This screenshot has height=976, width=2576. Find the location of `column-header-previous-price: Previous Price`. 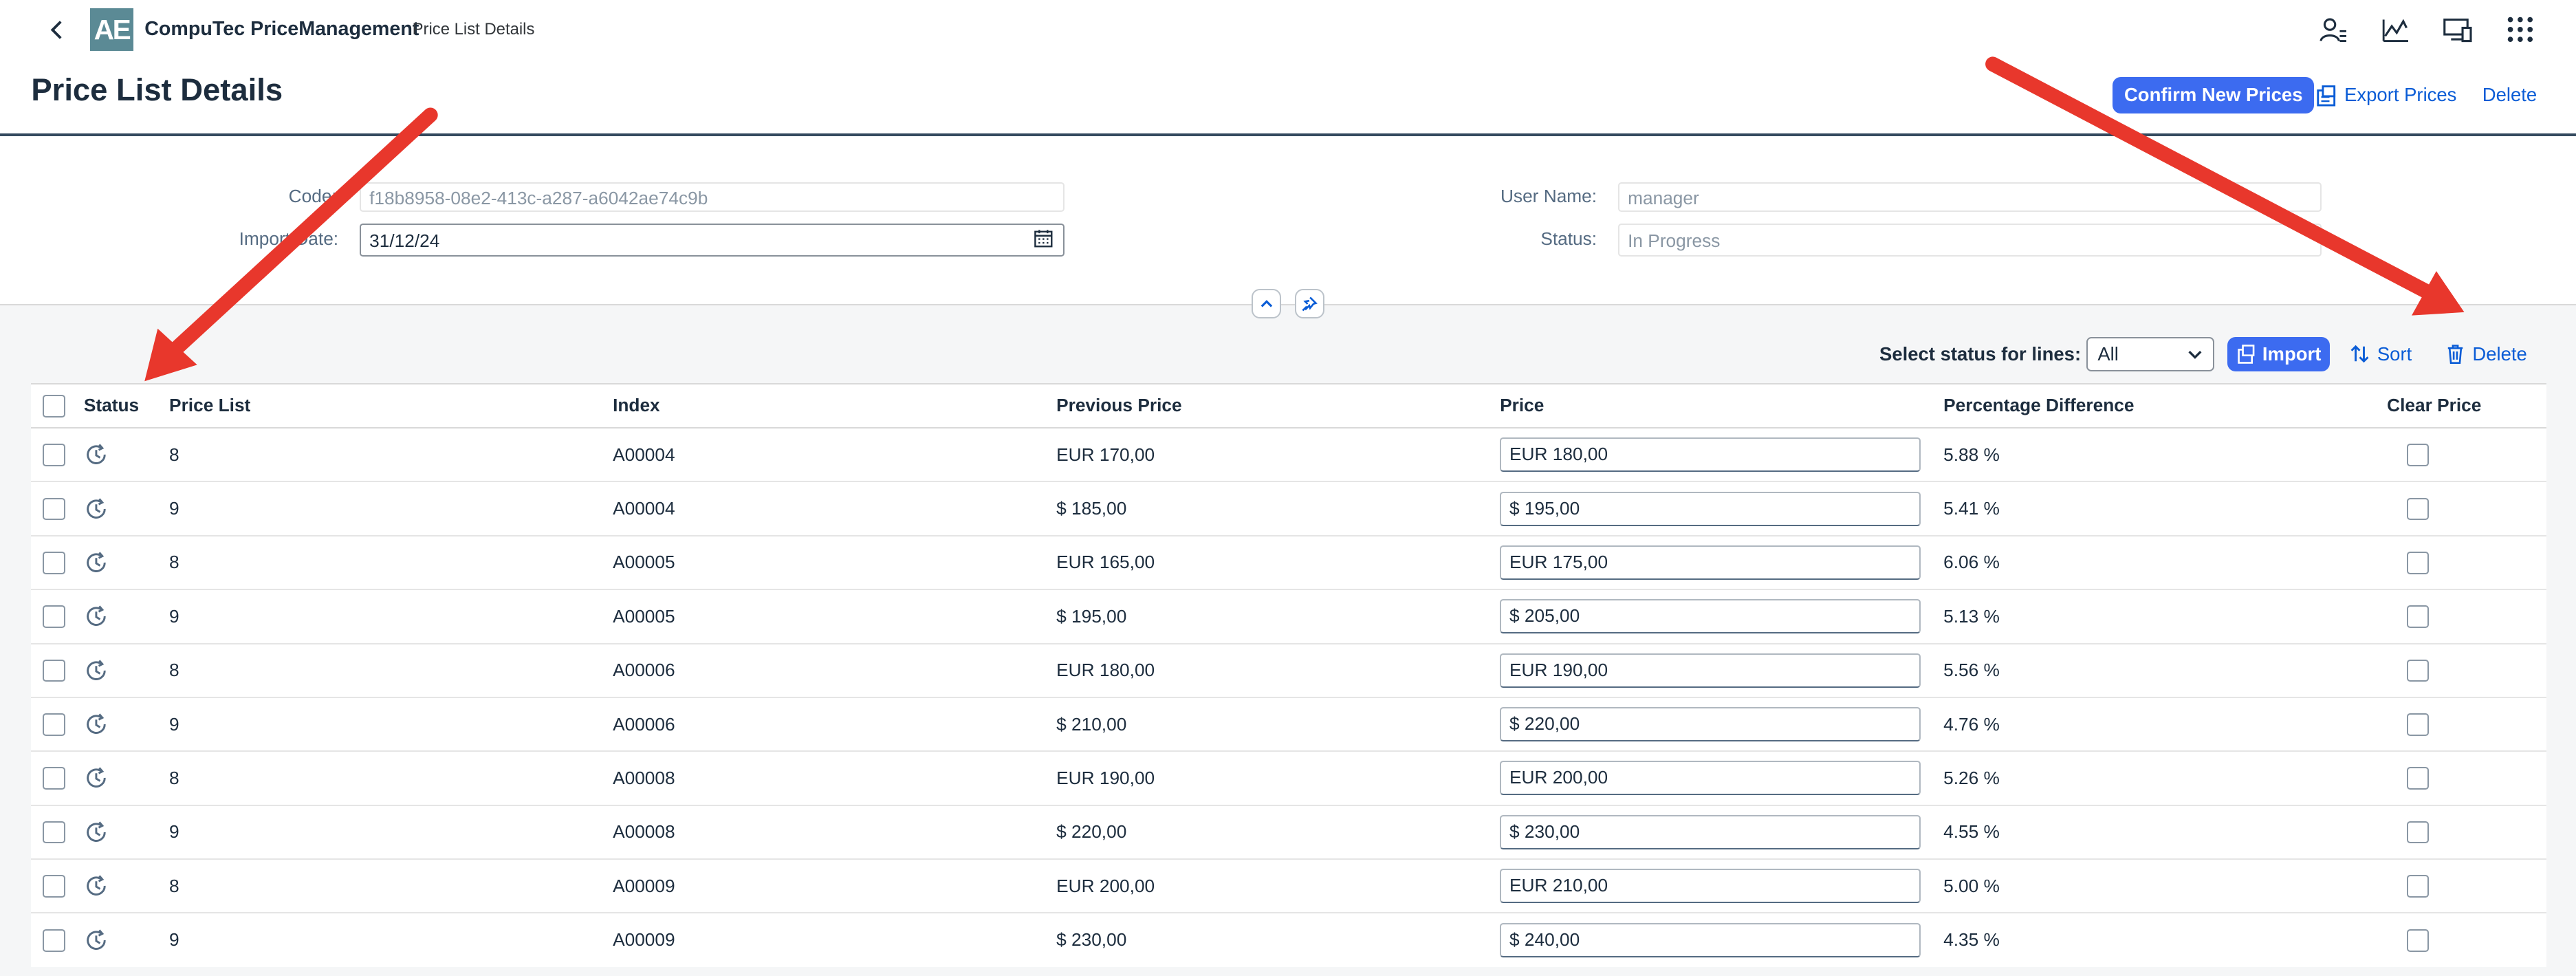

column-header-previous-price: Previous Price is located at coordinates (1119, 405).